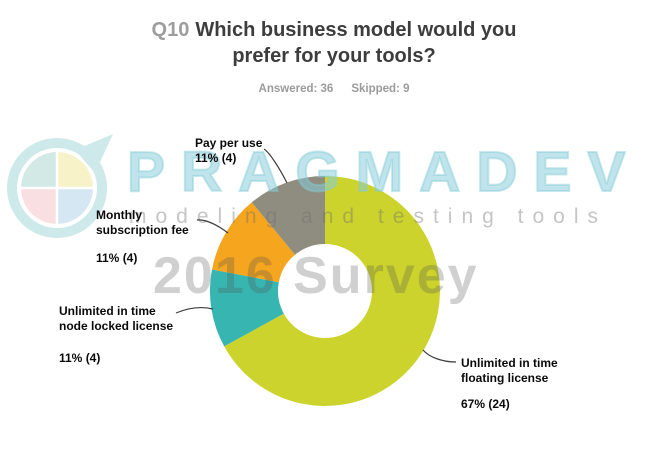  I want to click on slice-label-text: node locked license, so click(116, 325).